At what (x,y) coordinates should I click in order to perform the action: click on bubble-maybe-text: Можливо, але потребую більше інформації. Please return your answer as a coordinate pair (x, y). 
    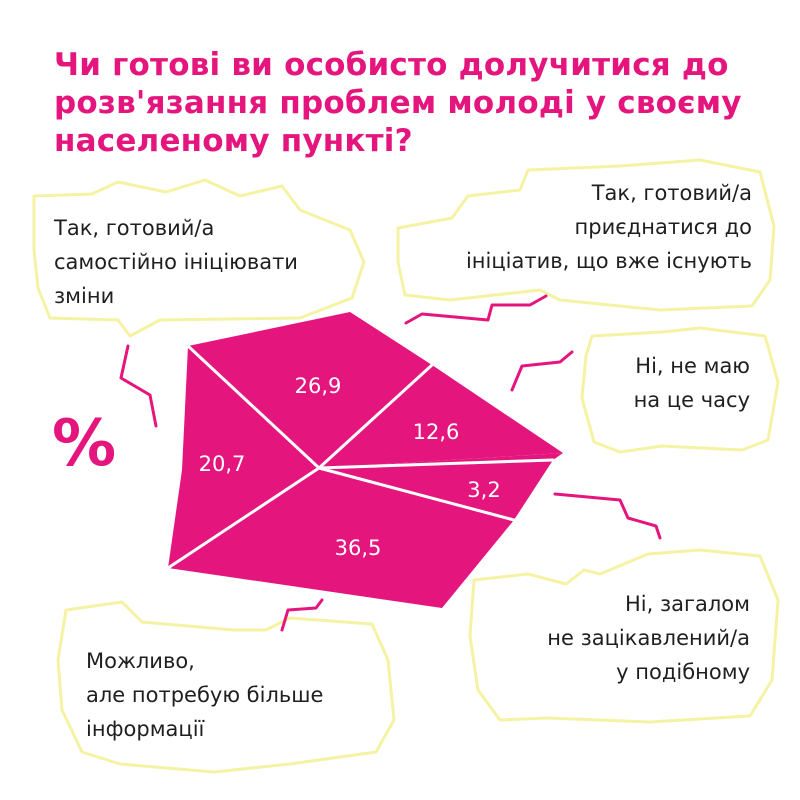
    Looking at the image, I should click on (204, 695).